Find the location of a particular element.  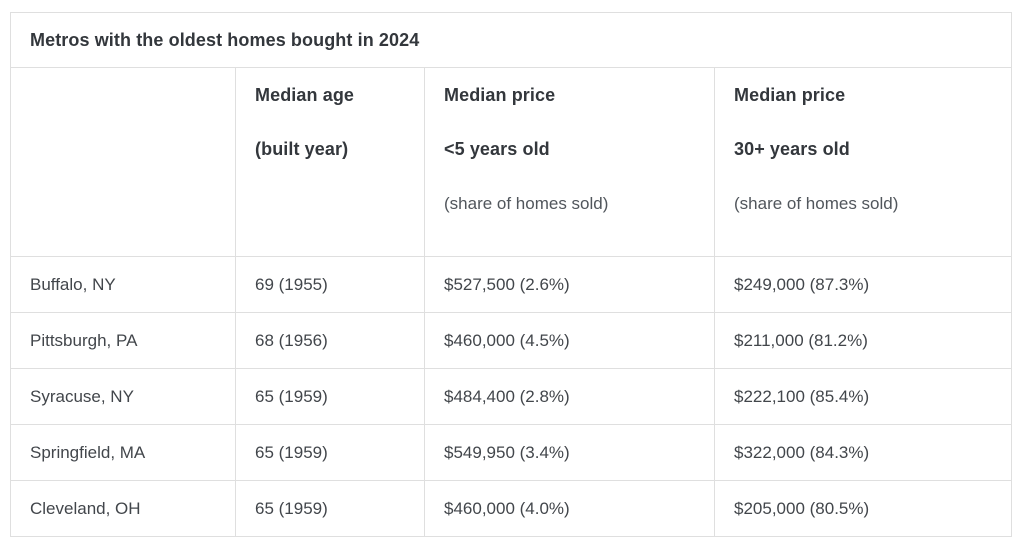

header-cell-median-age: Median age (built year) is located at coordinates (330, 162).